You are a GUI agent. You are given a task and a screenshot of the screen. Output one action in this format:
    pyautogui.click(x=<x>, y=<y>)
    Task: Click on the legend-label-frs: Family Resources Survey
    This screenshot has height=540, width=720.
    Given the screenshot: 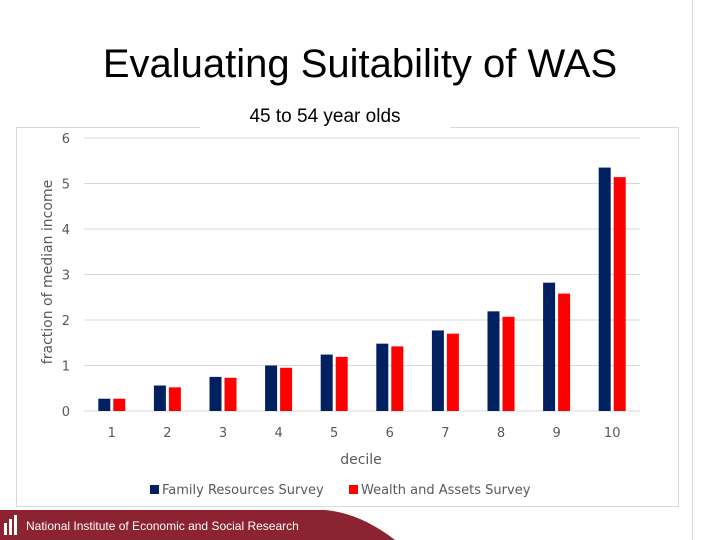 What is the action you would take?
    pyautogui.click(x=243, y=490)
    